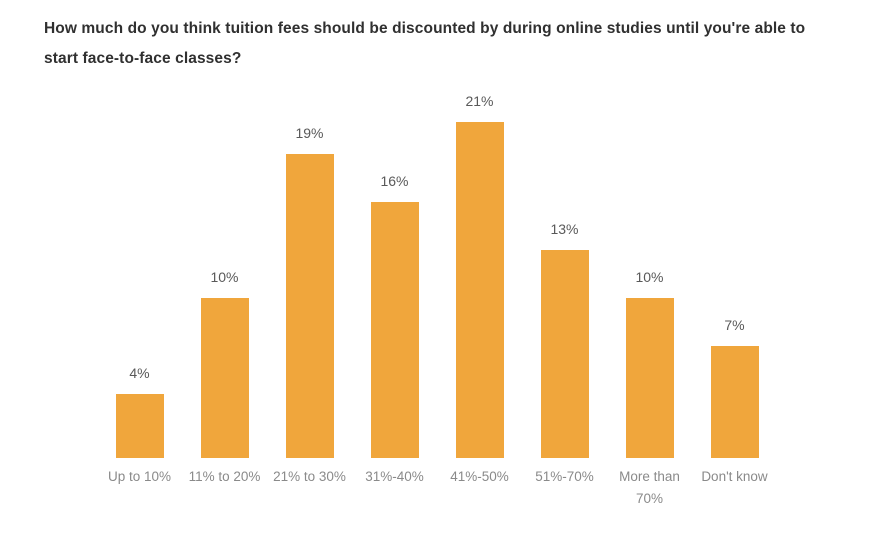  Describe the element at coordinates (564, 229) in the screenshot. I see `bar-value-label: 13%` at that location.